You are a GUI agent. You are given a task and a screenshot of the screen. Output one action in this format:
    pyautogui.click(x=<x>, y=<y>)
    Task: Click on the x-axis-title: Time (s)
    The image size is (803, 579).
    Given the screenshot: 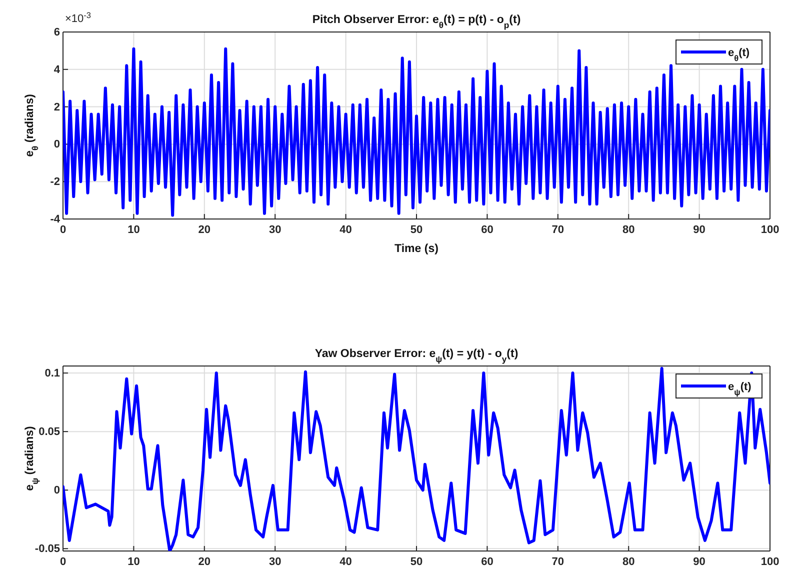 What is the action you would take?
    pyautogui.click(x=416, y=249)
    